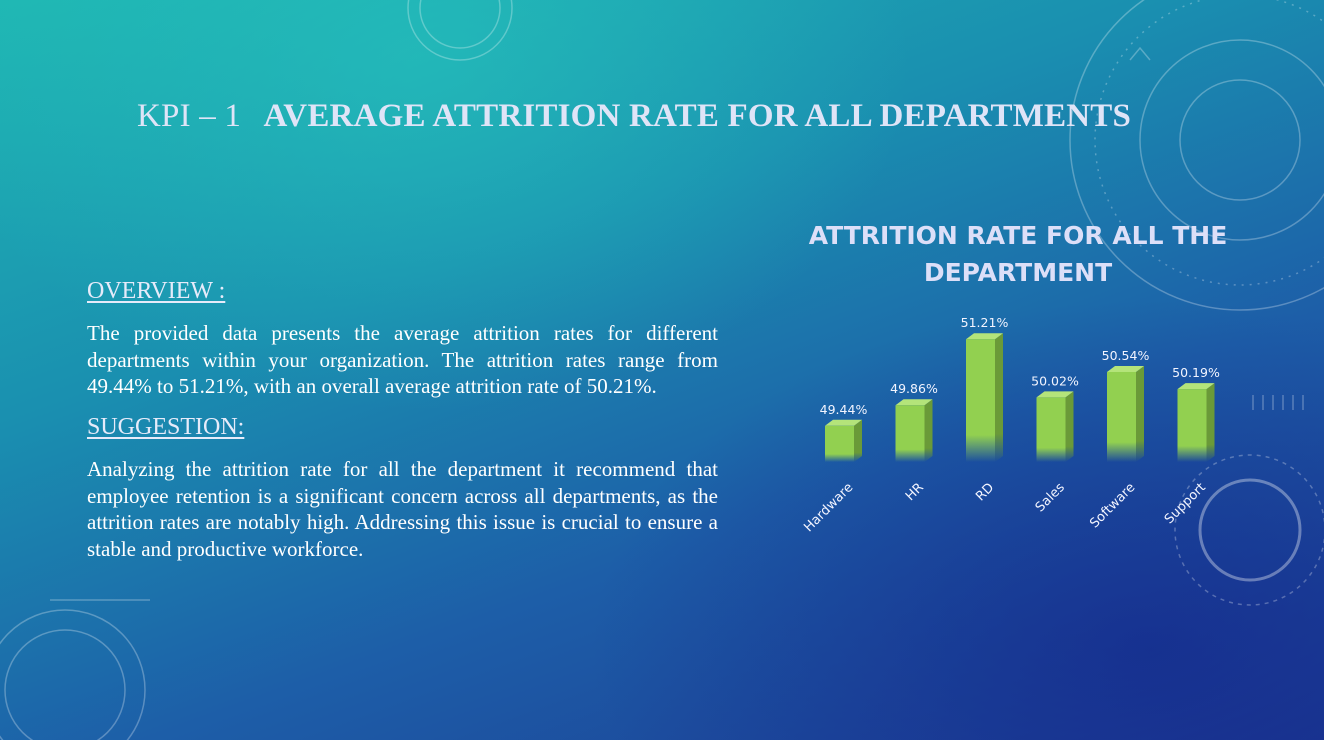 This screenshot has height=740, width=1324. I want to click on data-label: 51.21%, so click(985, 322).